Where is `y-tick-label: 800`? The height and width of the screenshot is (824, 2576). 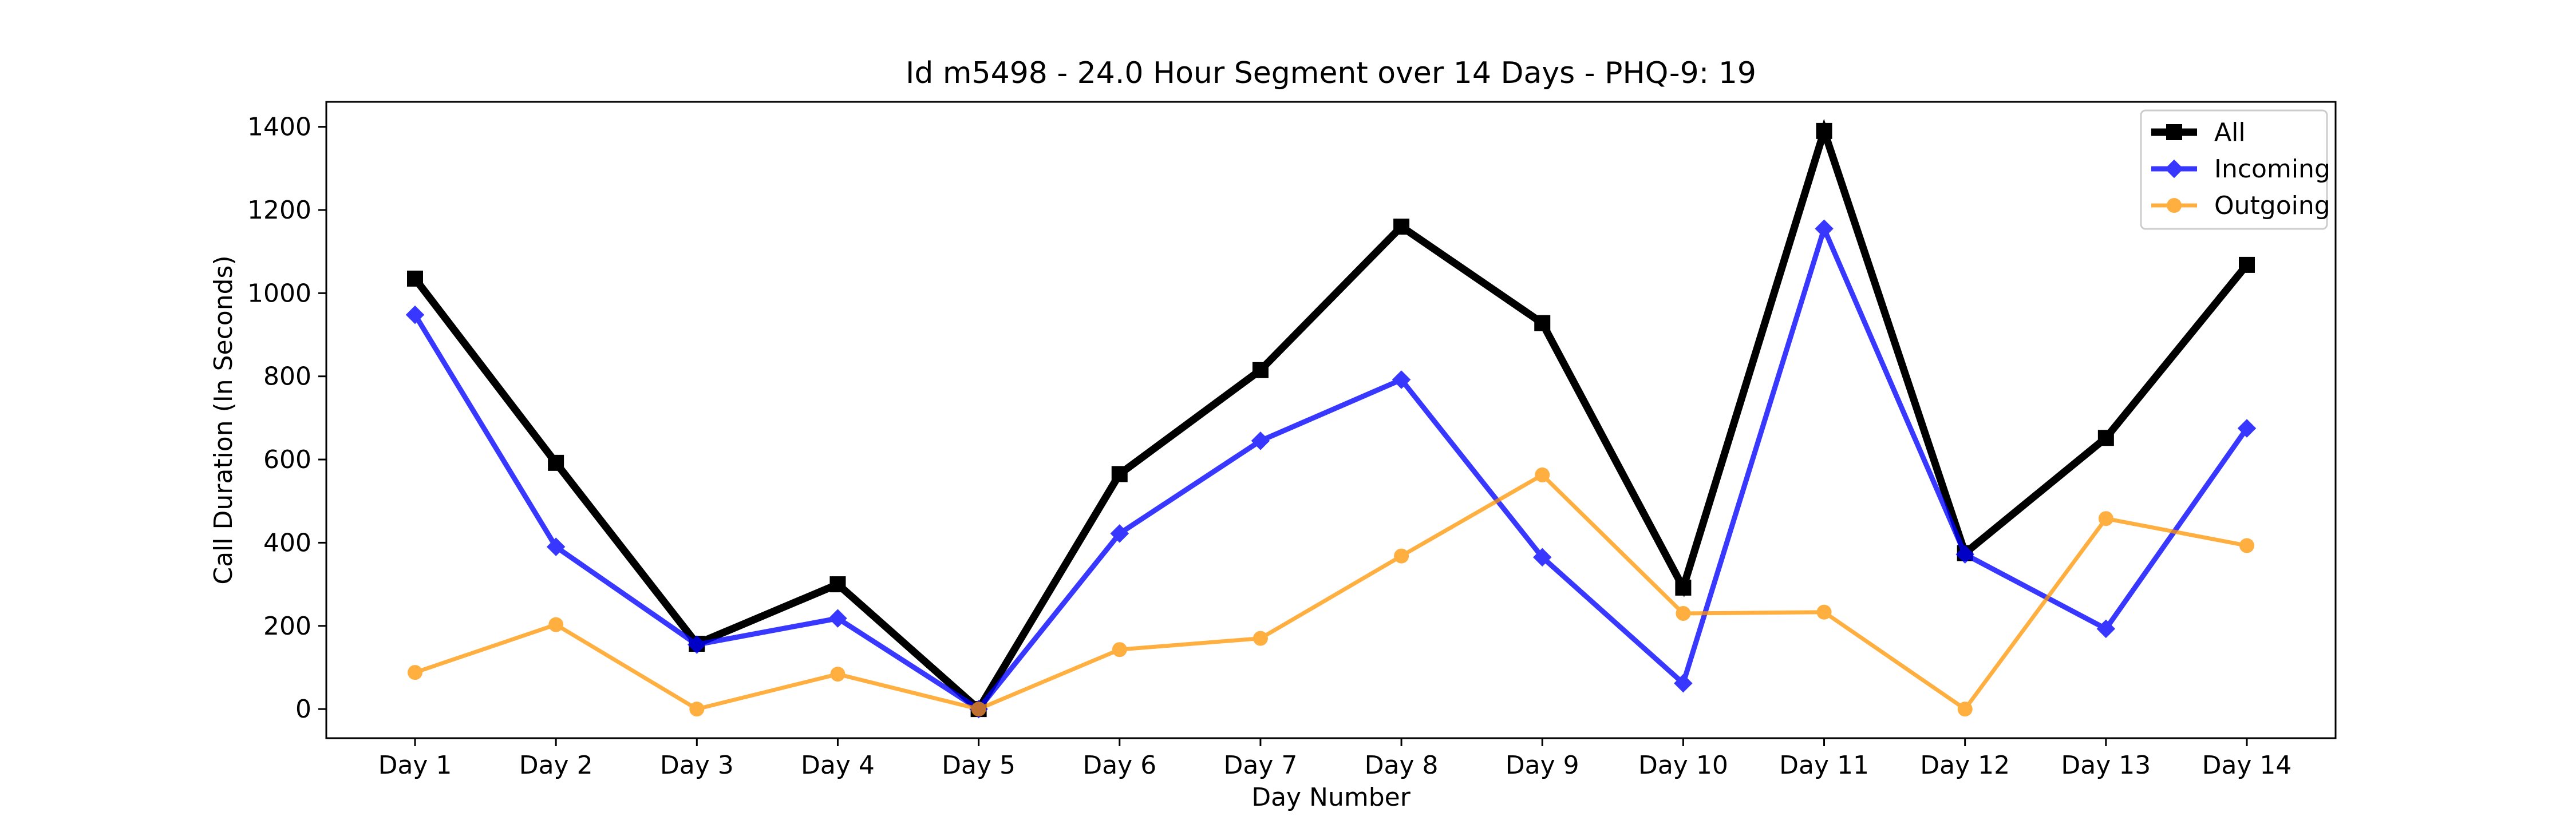
y-tick-label: 800 is located at coordinates (287, 376).